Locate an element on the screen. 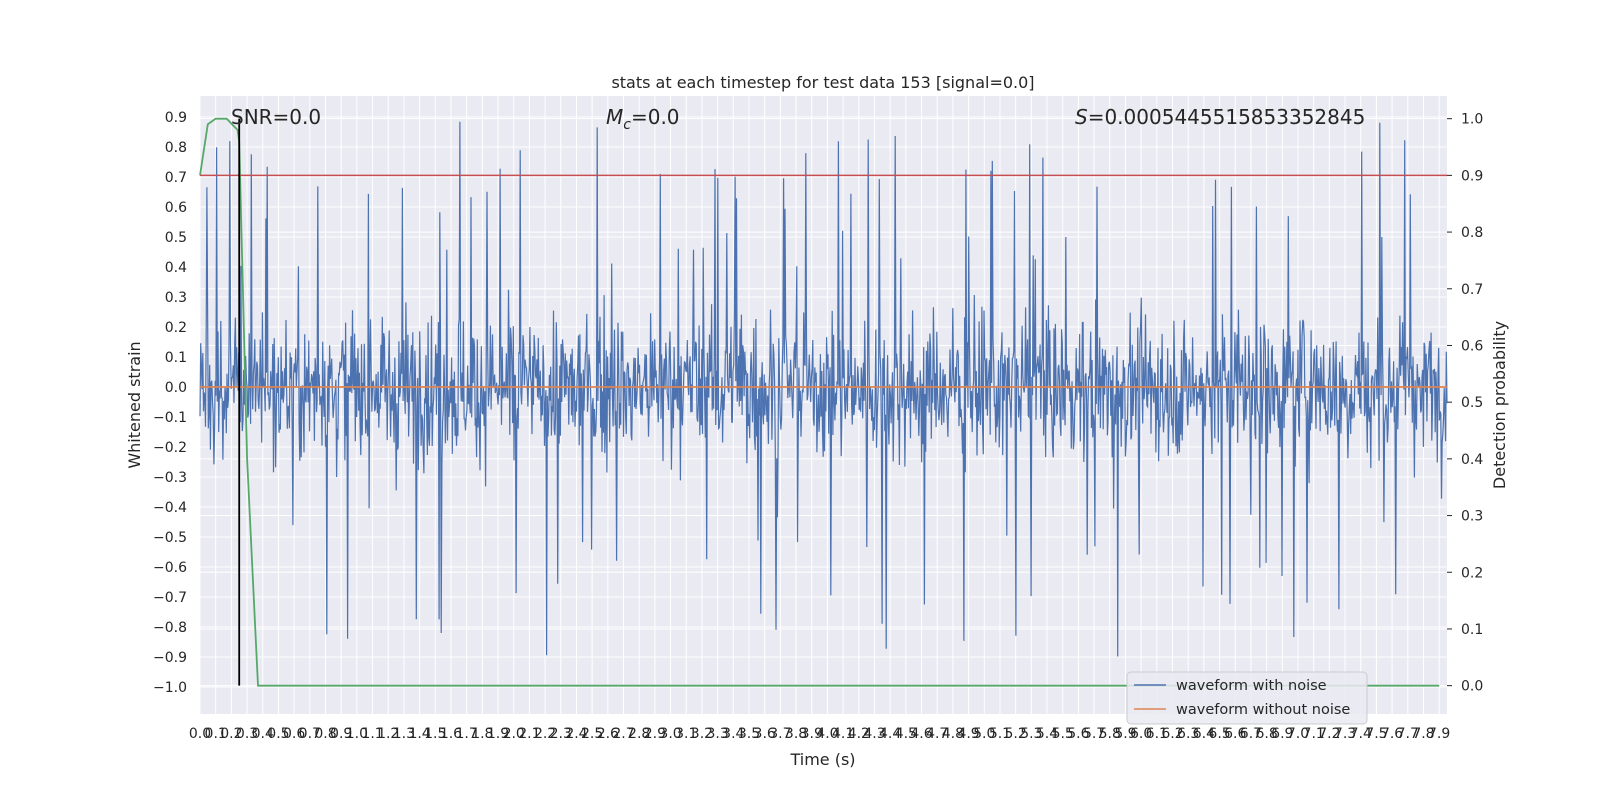  x-tick-label: 4.3 is located at coordinates (874, 734).